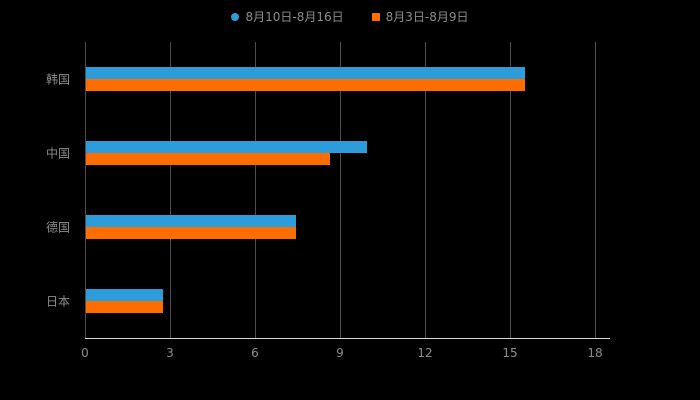 The width and height of the screenshot is (700, 400). Describe the element at coordinates (170, 353) in the screenshot. I see `x-tick-label: 3` at that location.